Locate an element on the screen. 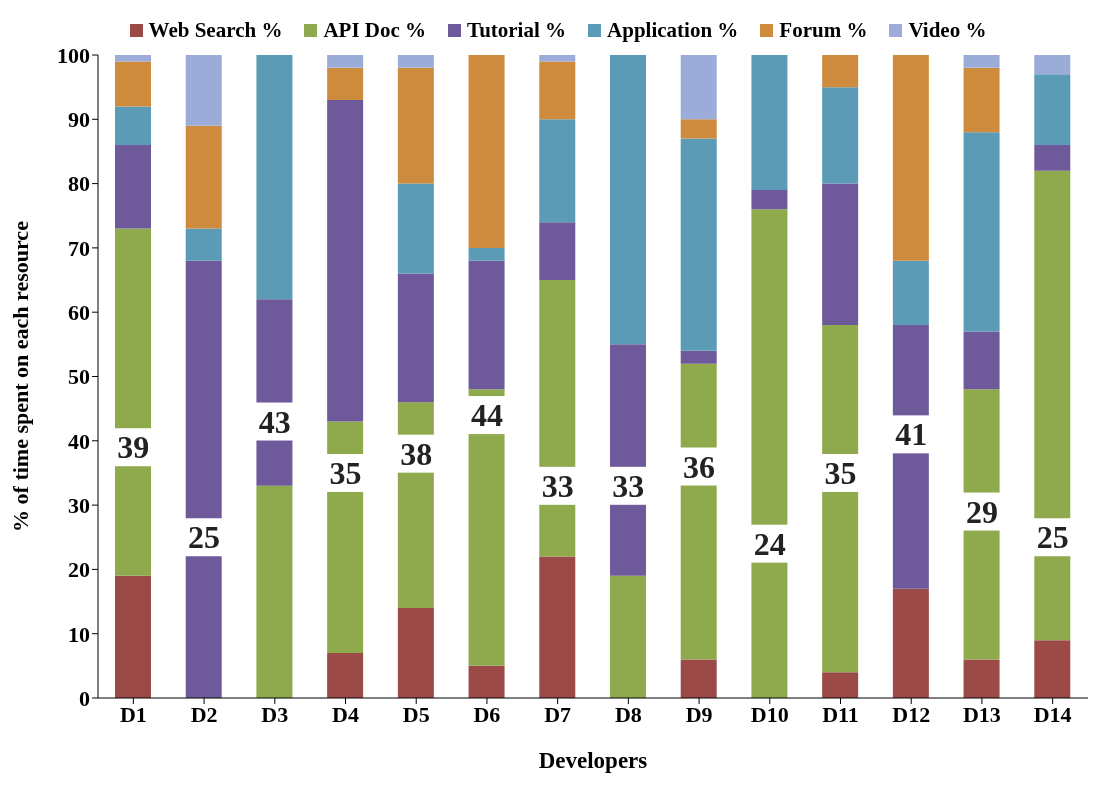 The width and height of the screenshot is (1102, 785). annotation: 36 is located at coordinates (699, 466).